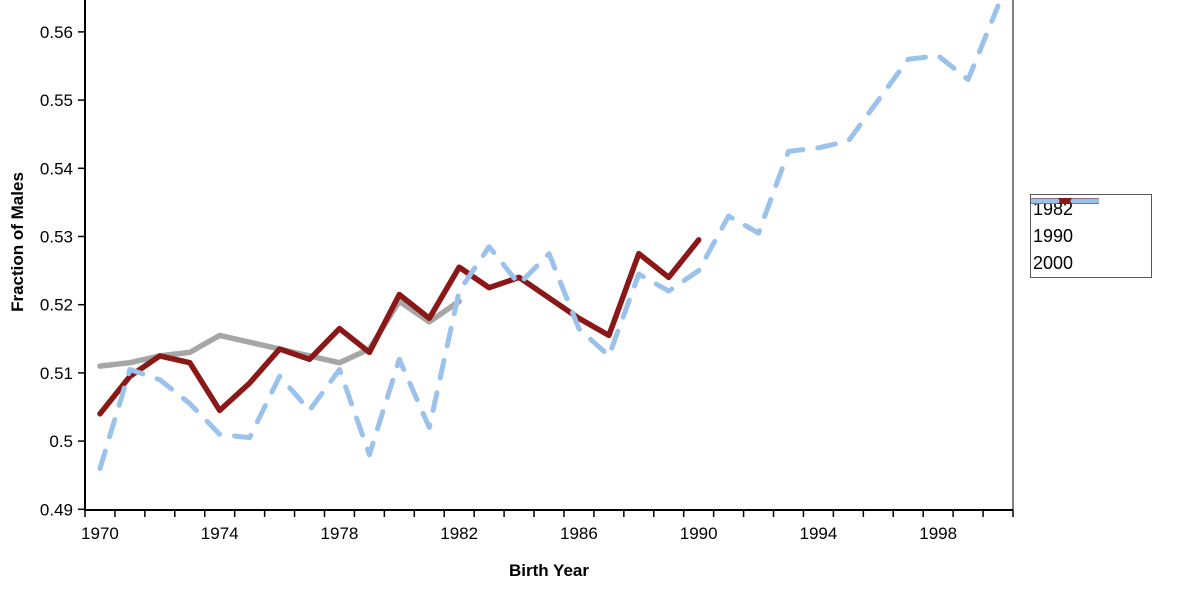 The width and height of the screenshot is (1200, 600). I want to click on x-tick-label: 1990, so click(699, 533).